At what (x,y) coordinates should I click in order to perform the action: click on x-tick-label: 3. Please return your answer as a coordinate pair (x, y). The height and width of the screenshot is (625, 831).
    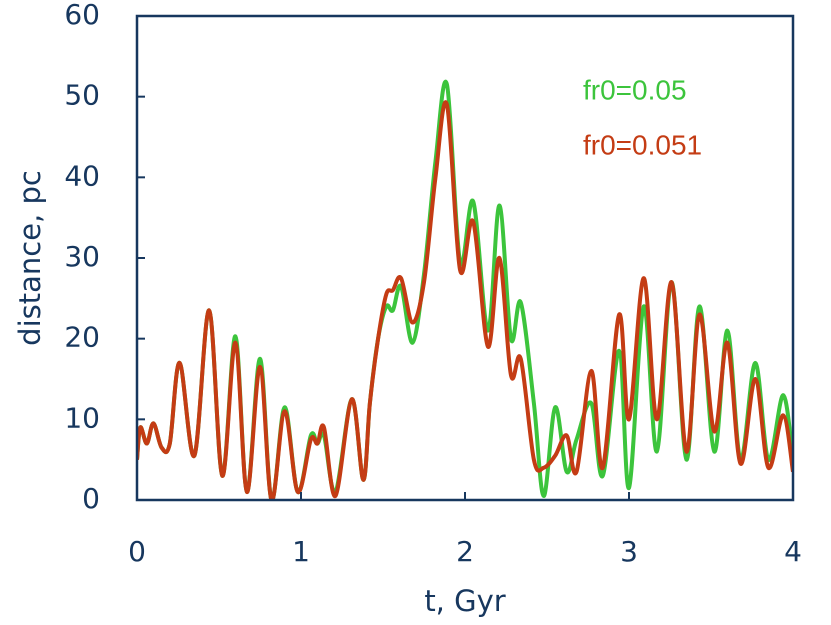
    Looking at the image, I should click on (629, 551).